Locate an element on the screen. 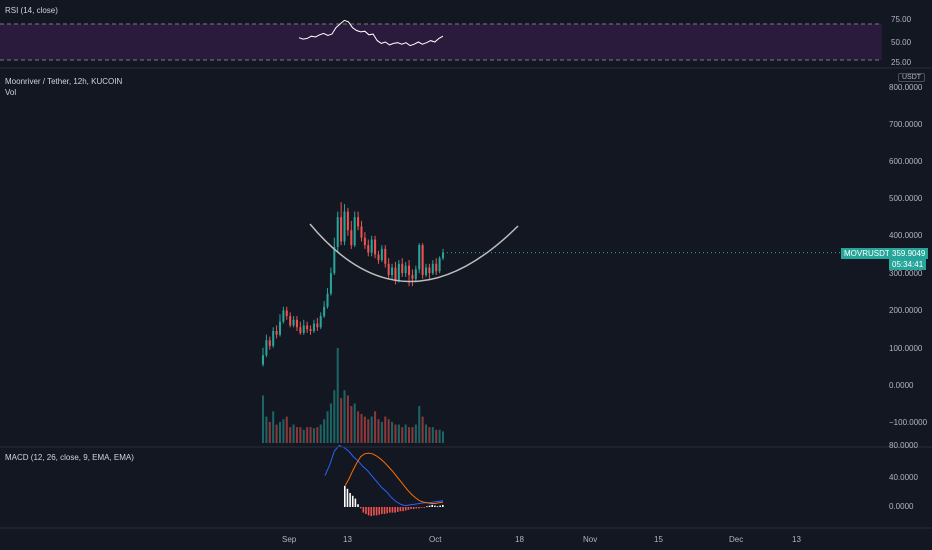 This screenshot has width=932, height=550. price-tick: 700.0000 is located at coordinates (906, 124).